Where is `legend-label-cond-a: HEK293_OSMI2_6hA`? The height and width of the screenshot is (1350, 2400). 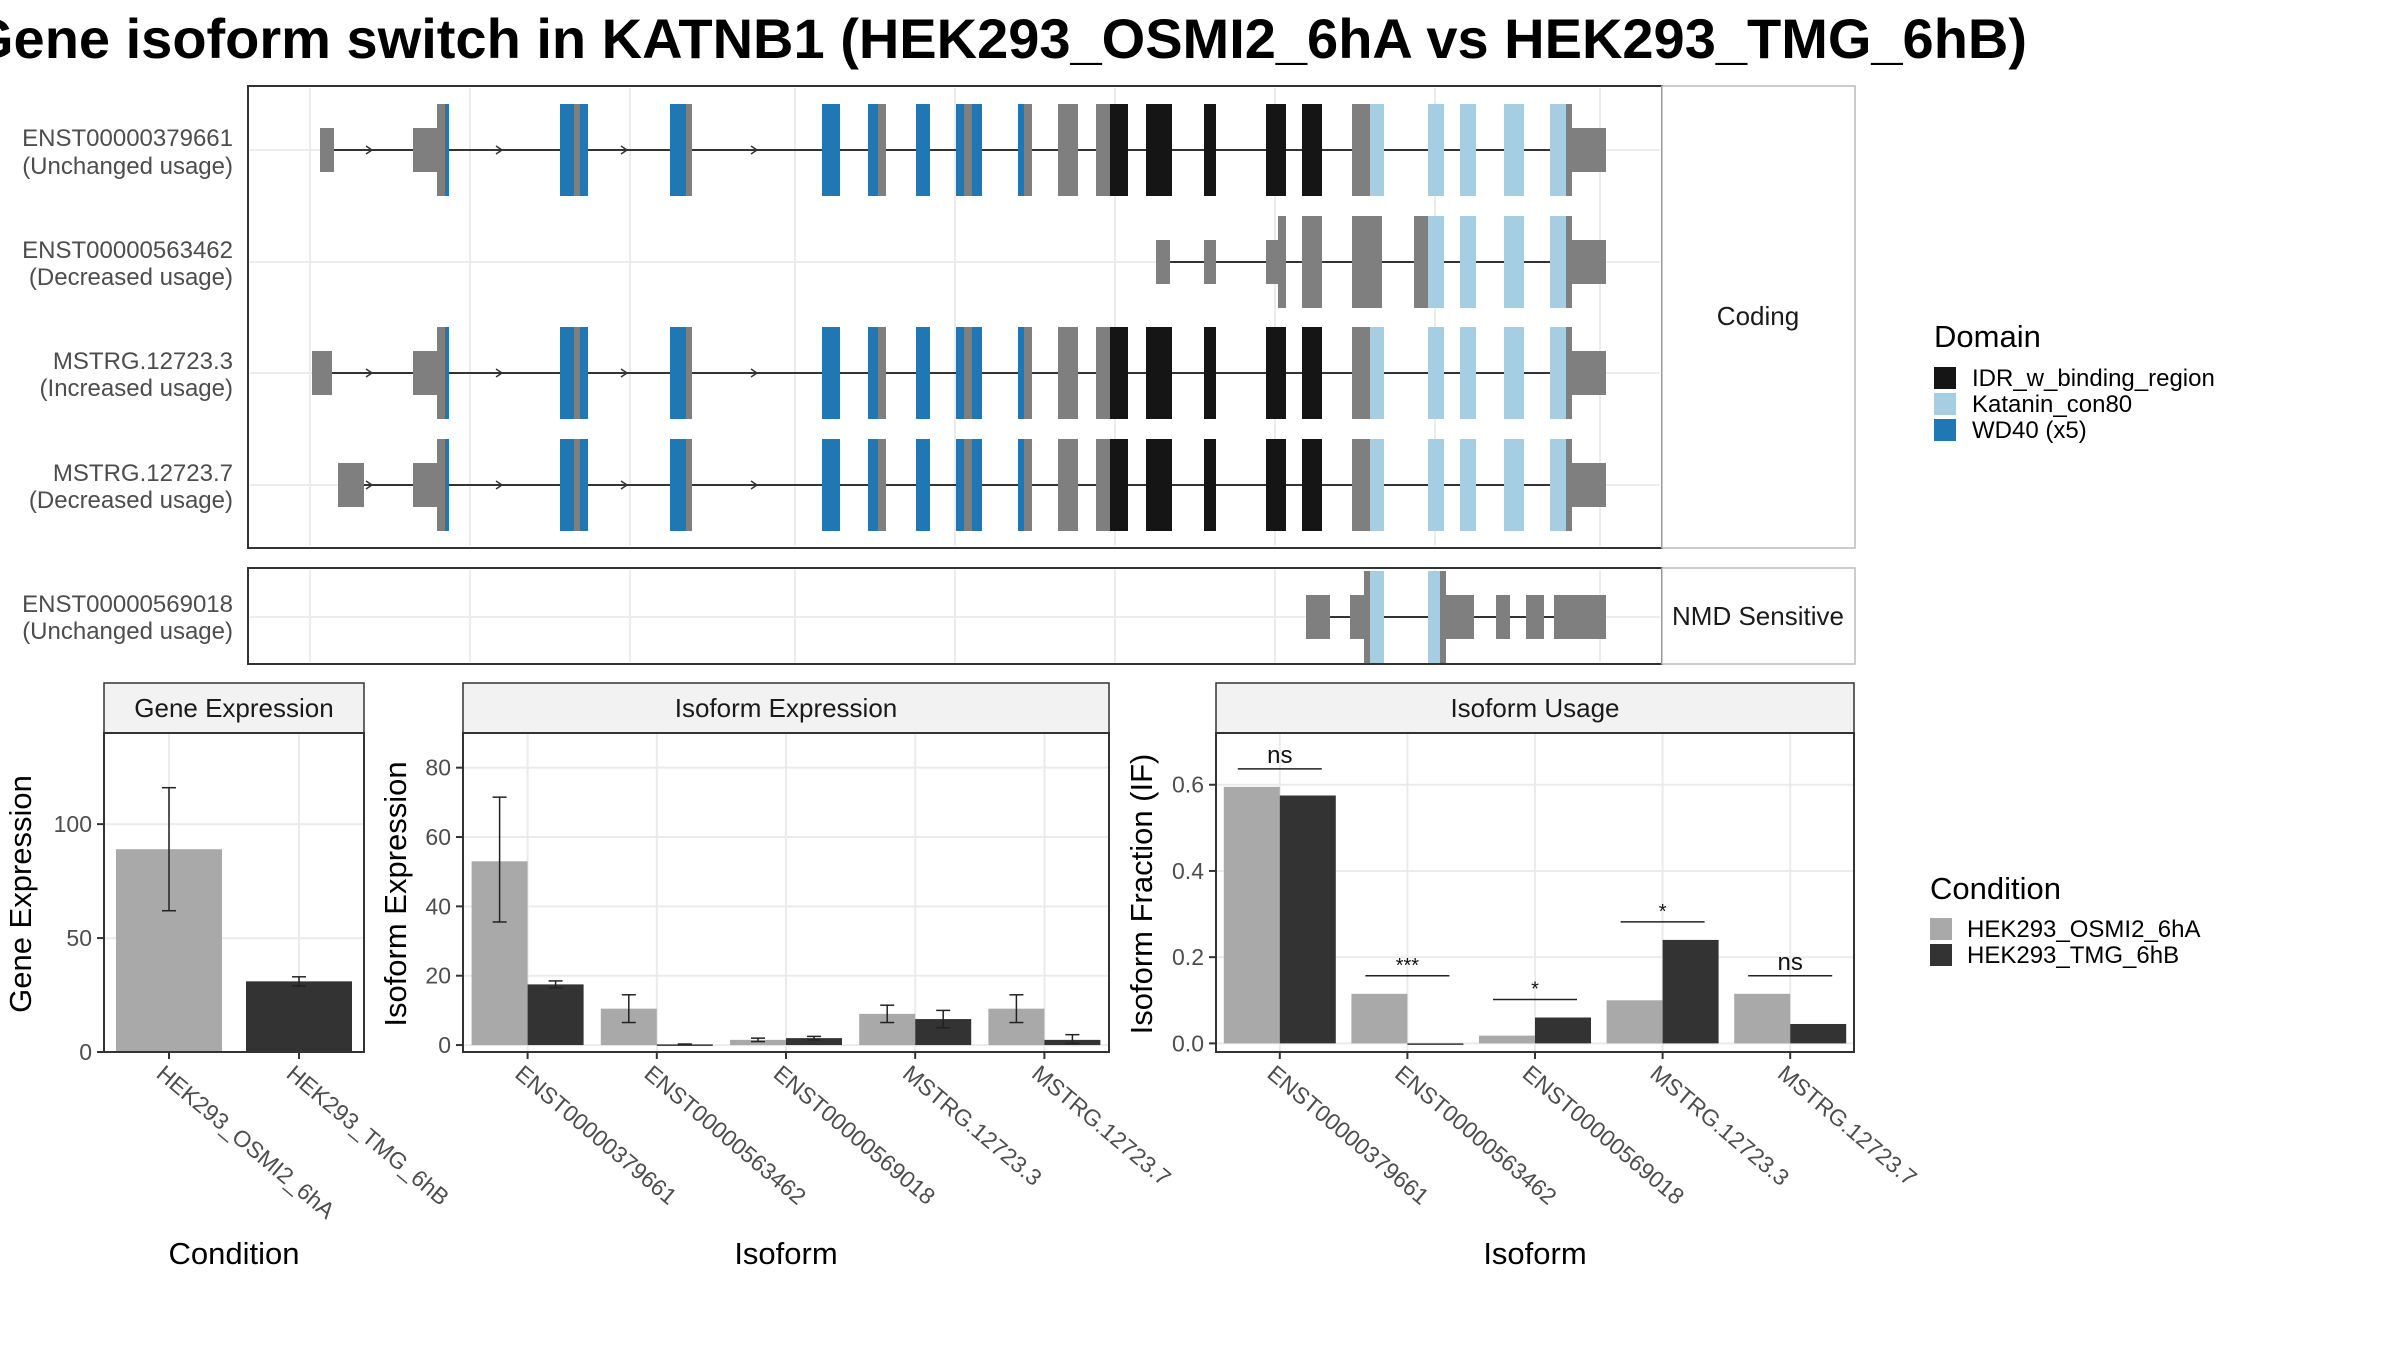 legend-label-cond-a: HEK293_OSMI2_6hA is located at coordinates (2083, 929).